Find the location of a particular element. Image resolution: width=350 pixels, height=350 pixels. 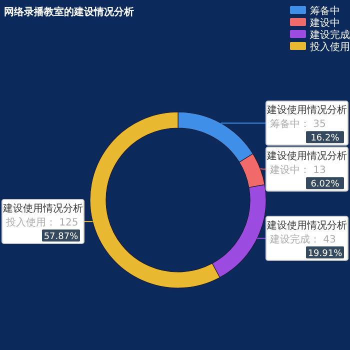

legend-label: 建设中 is located at coordinates (324, 23).